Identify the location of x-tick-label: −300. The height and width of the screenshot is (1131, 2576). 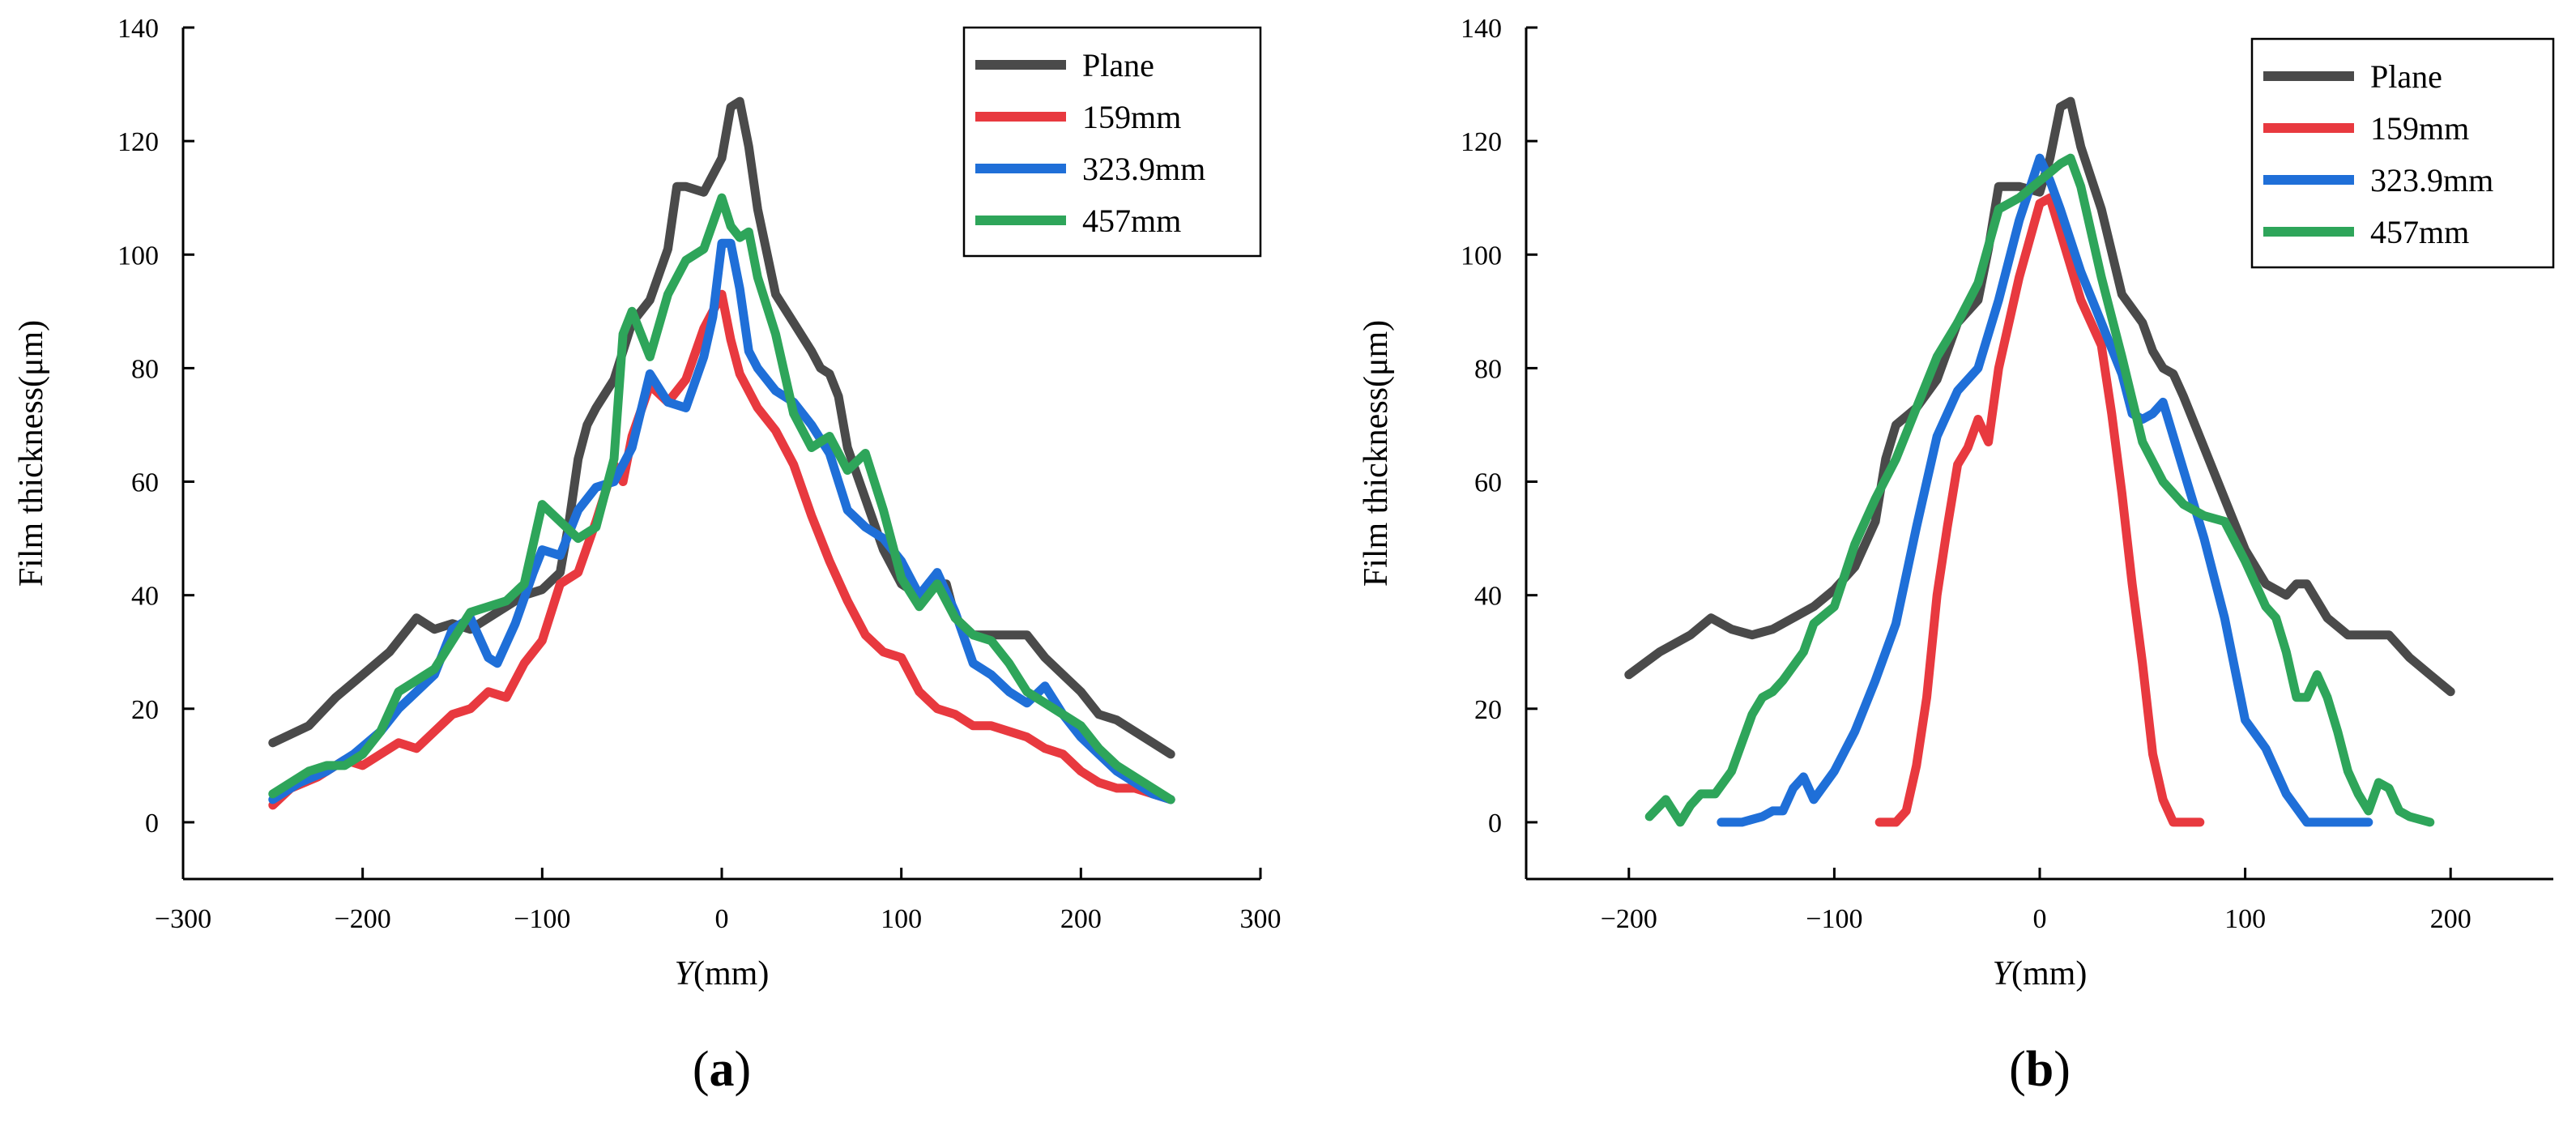
(183, 919).